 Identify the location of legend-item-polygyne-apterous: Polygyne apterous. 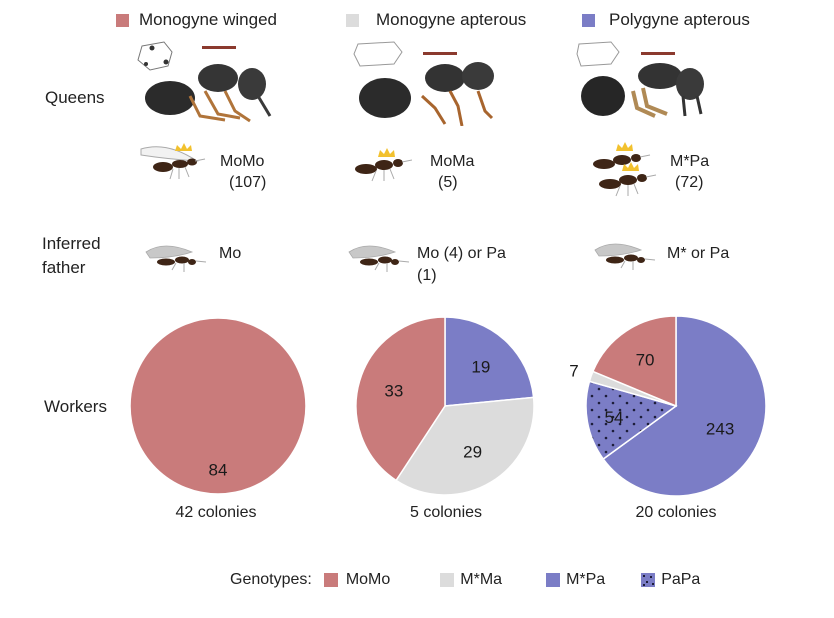
(666, 20).